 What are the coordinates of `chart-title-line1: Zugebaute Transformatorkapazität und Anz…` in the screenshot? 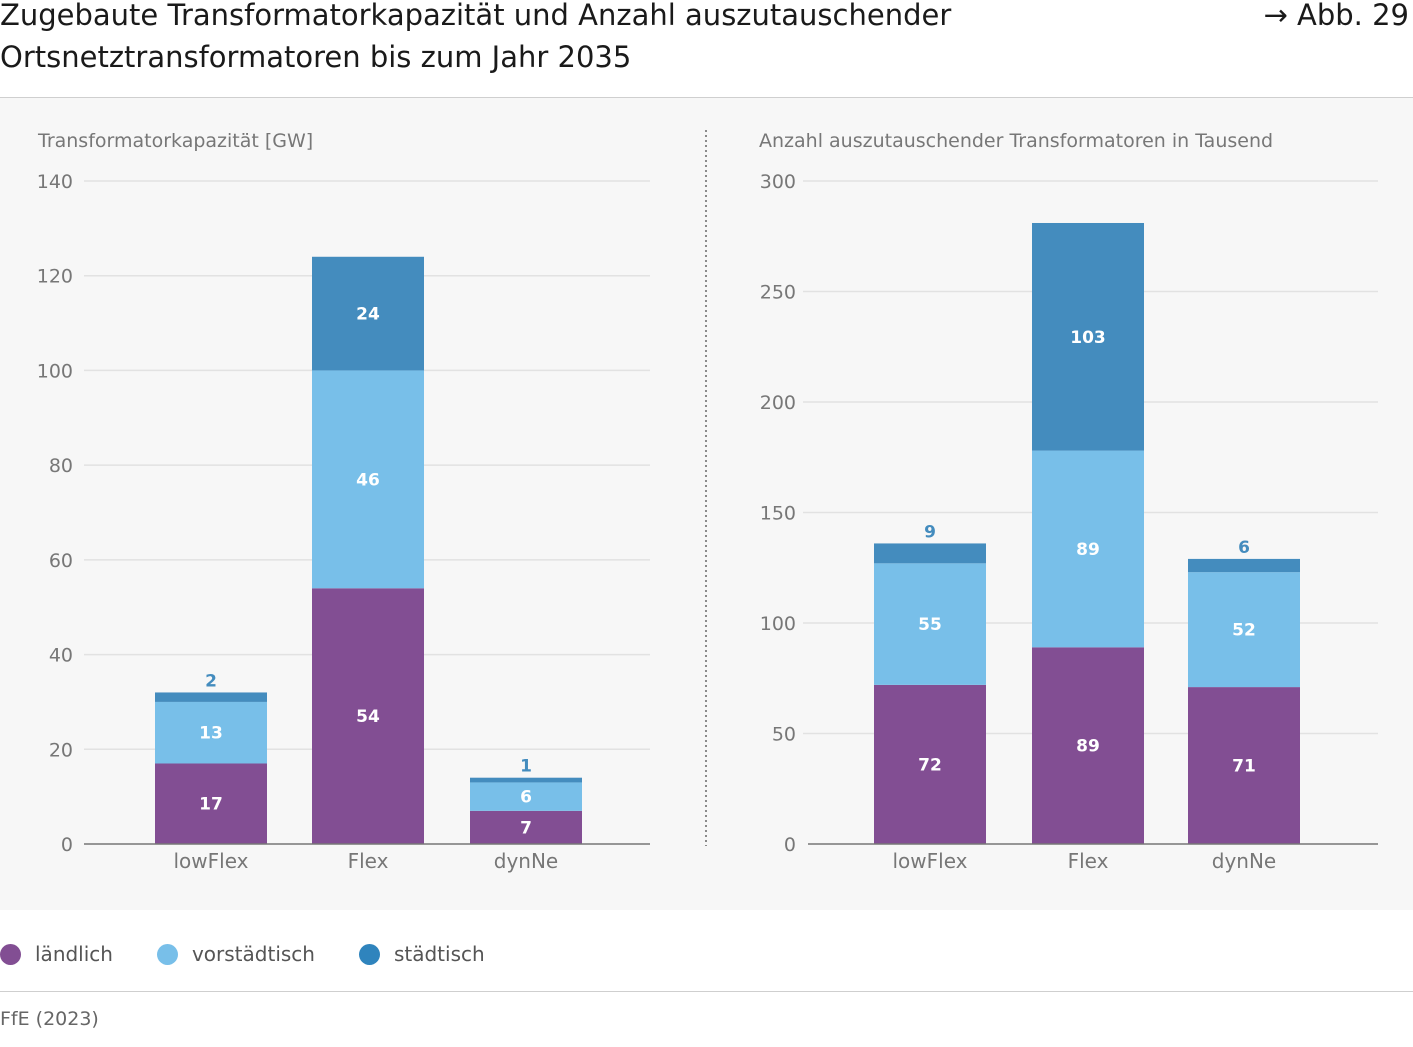 It's located at (476, 16).